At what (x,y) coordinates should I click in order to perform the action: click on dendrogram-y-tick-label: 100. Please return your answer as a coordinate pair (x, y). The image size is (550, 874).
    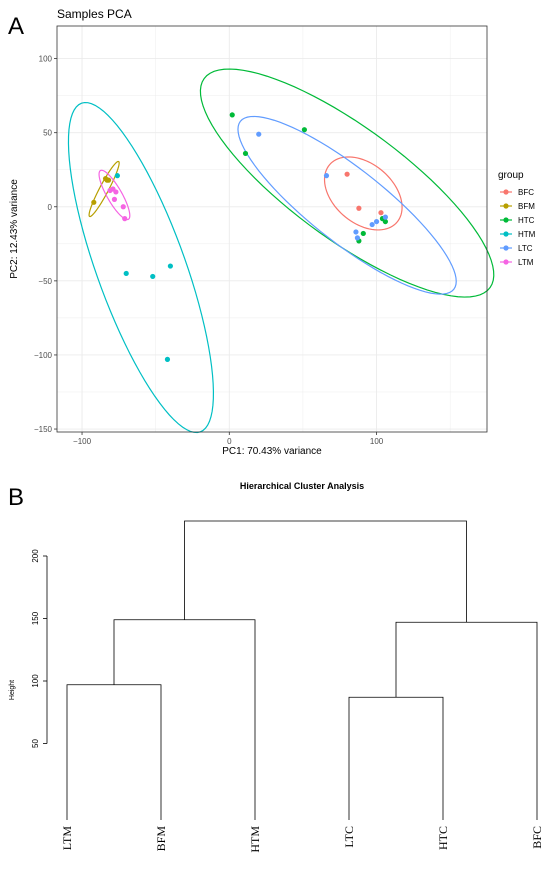
    Looking at the image, I should click on (35, 681).